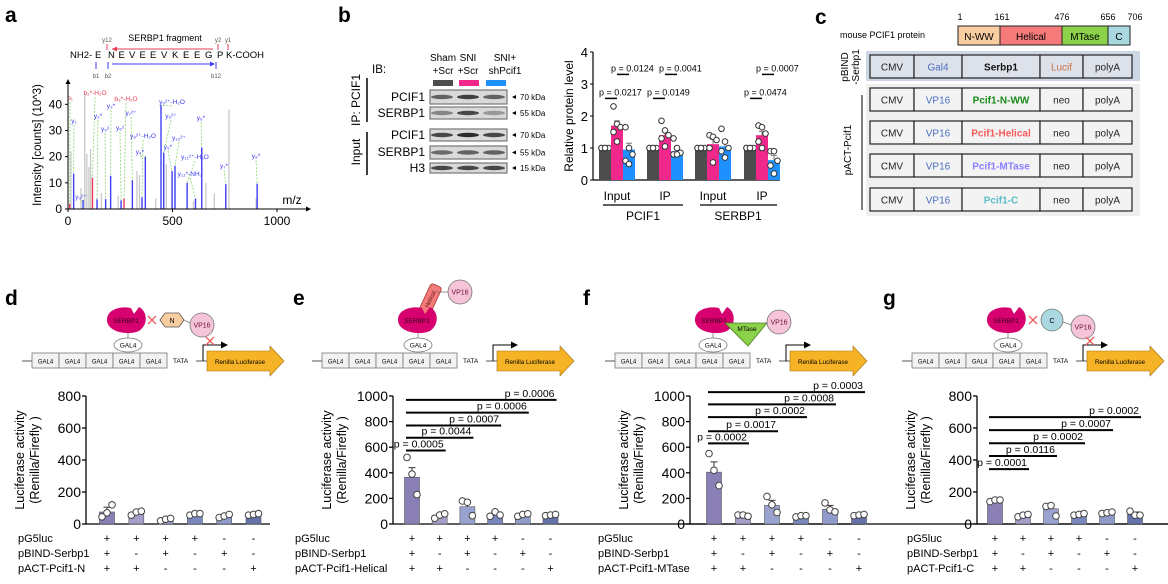 This screenshot has width=1168, height=584. What do you see at coordinates (379, 70) in the screenshot?
I see `ib-label: IB:` at bounding box center [379, 70].